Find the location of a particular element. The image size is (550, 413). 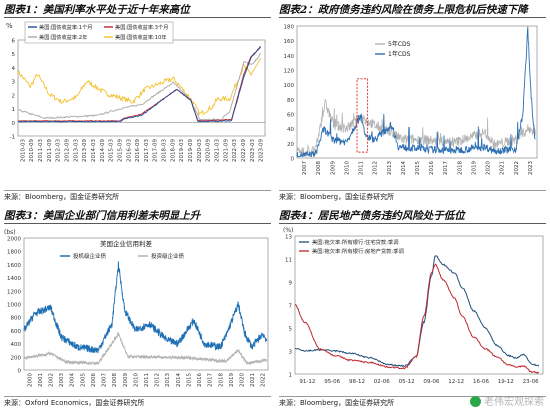

x-tick-label: 2003 is located at coordinates (62, 380).